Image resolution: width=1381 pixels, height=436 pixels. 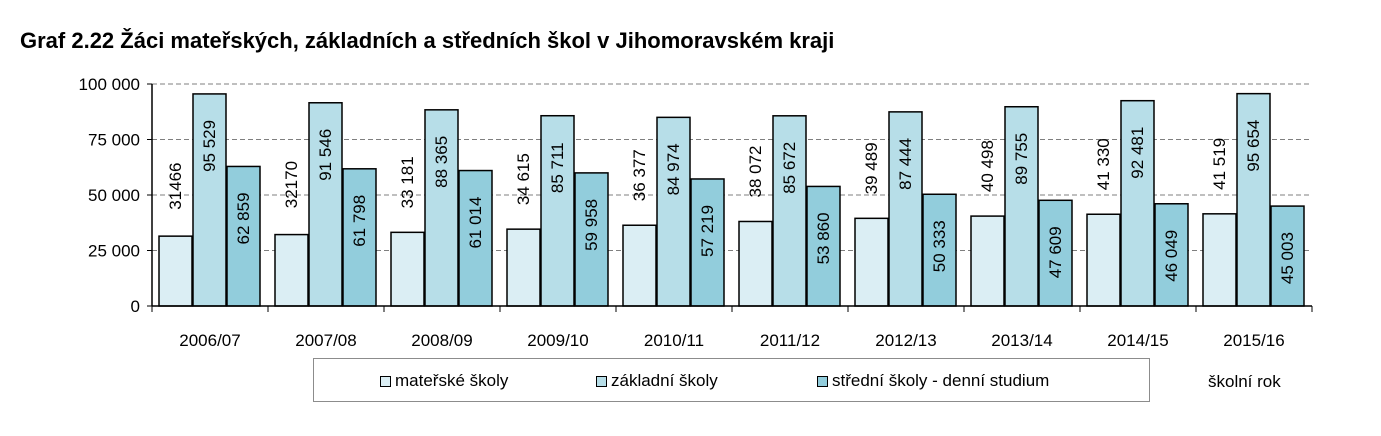 I want to click on data-label: 31466, so click(x=175, y=186).